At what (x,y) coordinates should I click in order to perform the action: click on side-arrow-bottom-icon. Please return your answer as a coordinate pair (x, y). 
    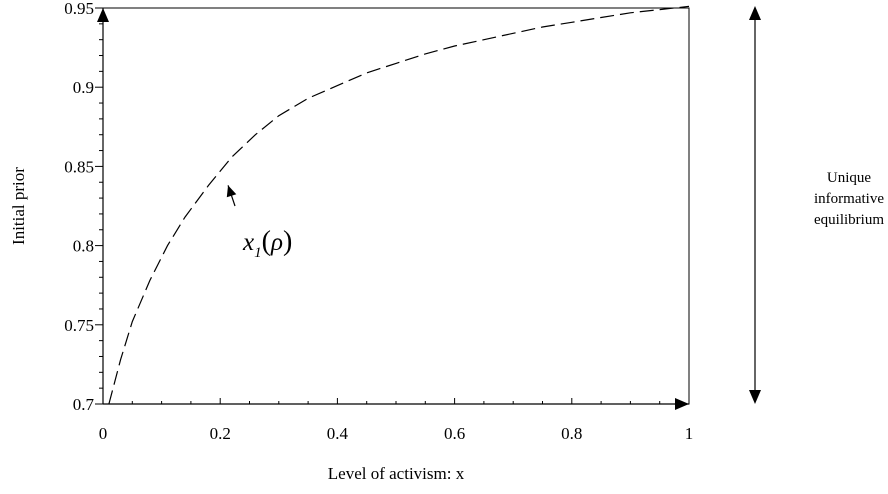
    Looking at the image, I should click on (755, 397).